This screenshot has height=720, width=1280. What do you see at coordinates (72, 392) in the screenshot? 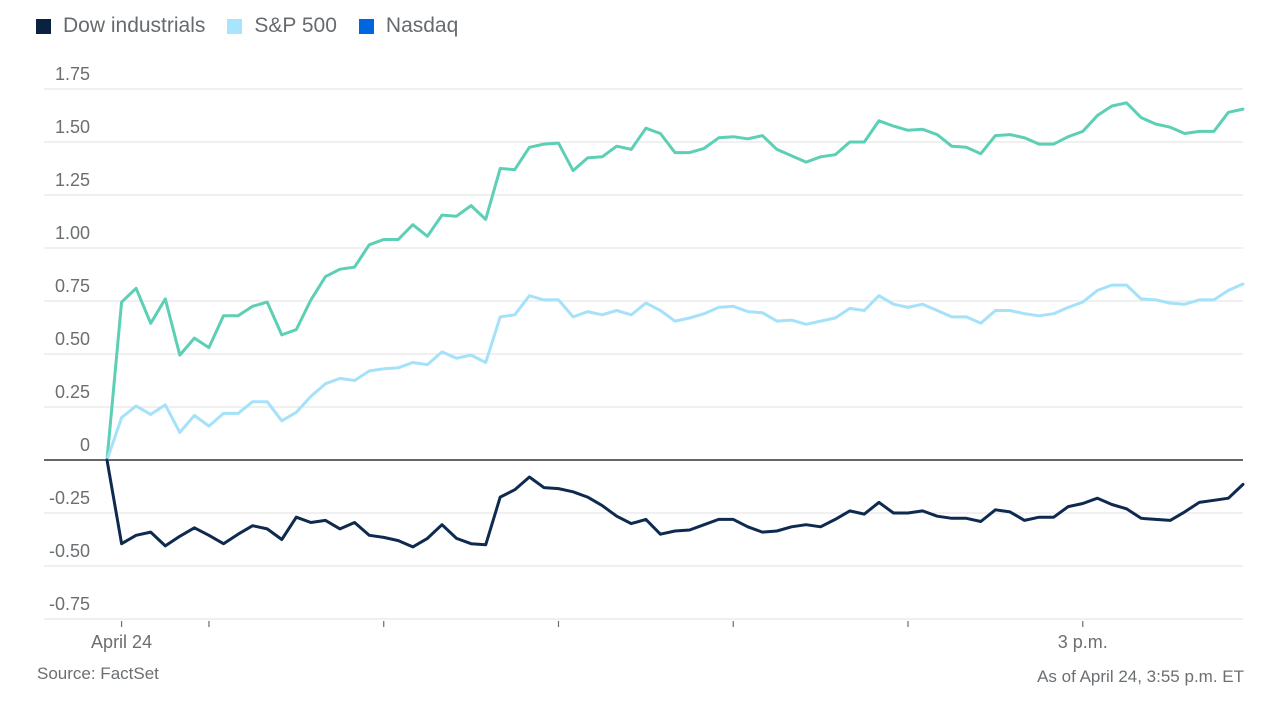
I see `y-tick-label: 0.25` at bounding box center [72, 392].